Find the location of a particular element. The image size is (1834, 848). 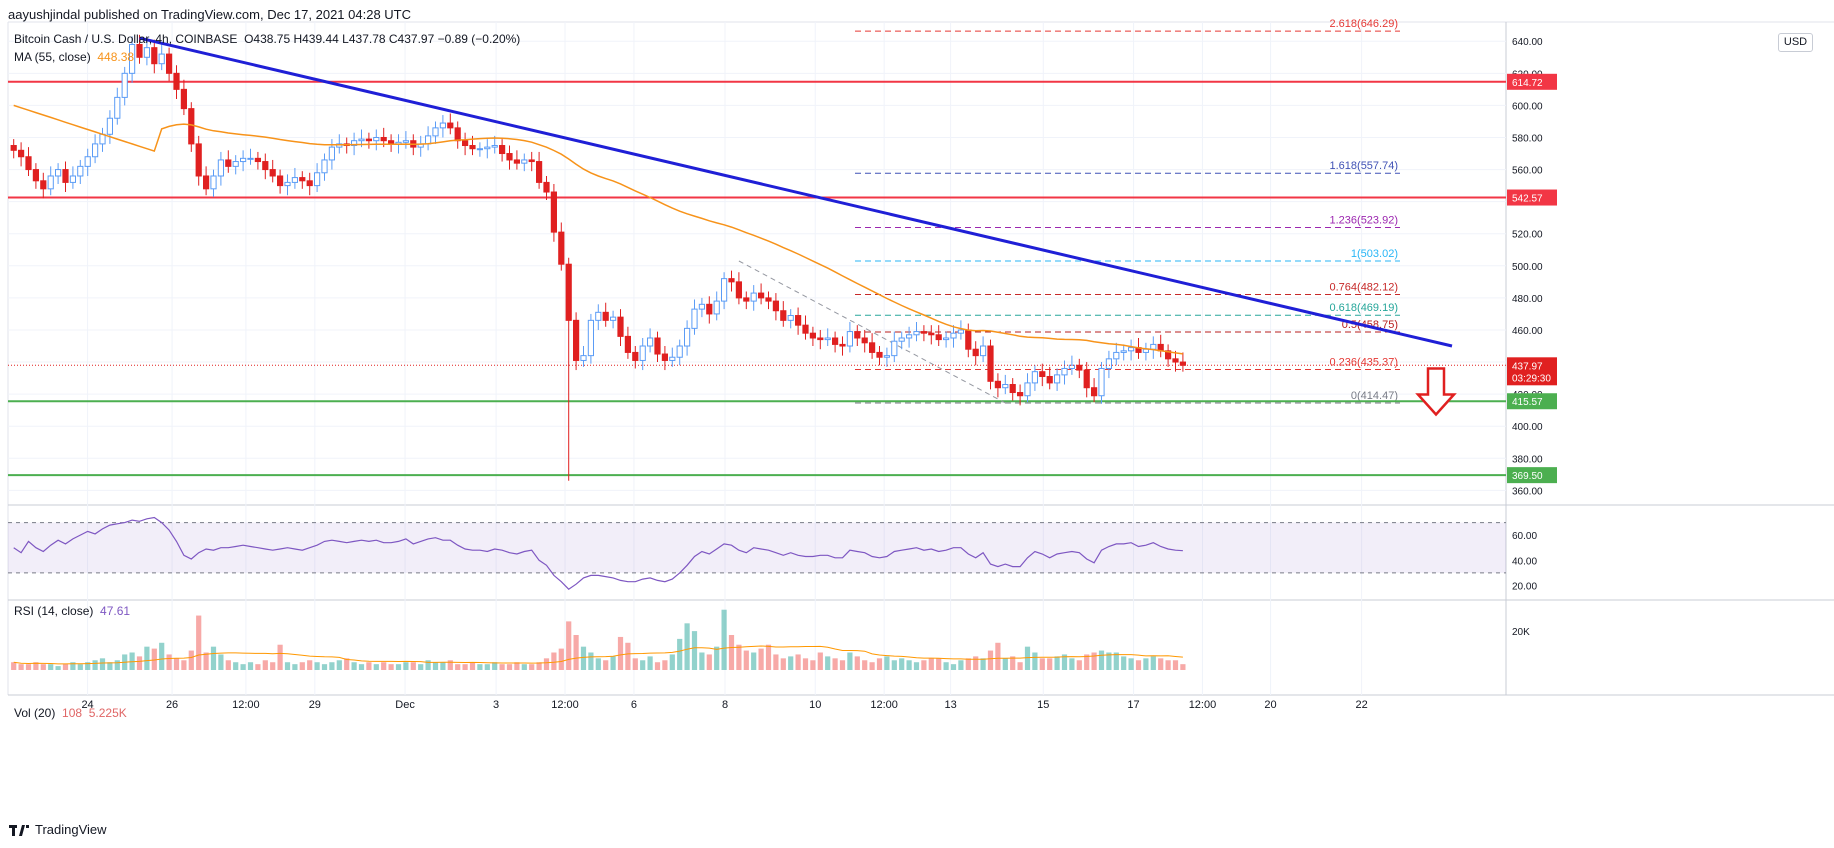

price-tick-label: 400.00 is located at coordinates (1527, 427).